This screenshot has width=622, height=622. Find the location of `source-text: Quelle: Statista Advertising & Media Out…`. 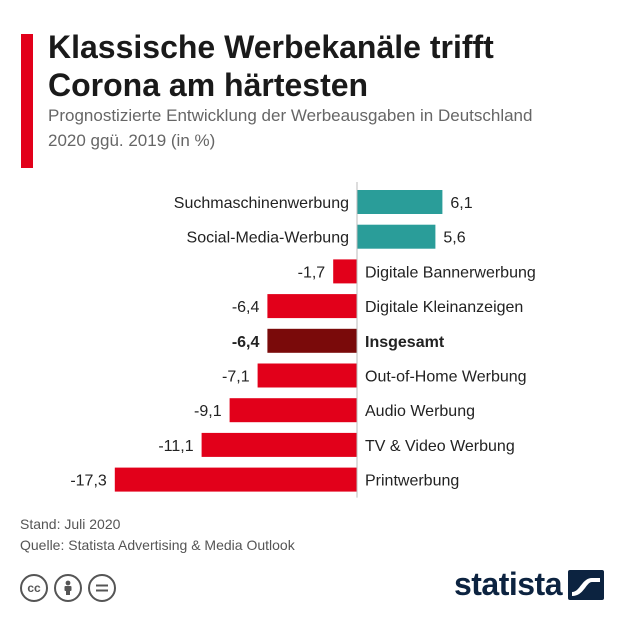

source-text: Quelle: Statista Advertising & Media Out… is located at coordinates (157, 545).